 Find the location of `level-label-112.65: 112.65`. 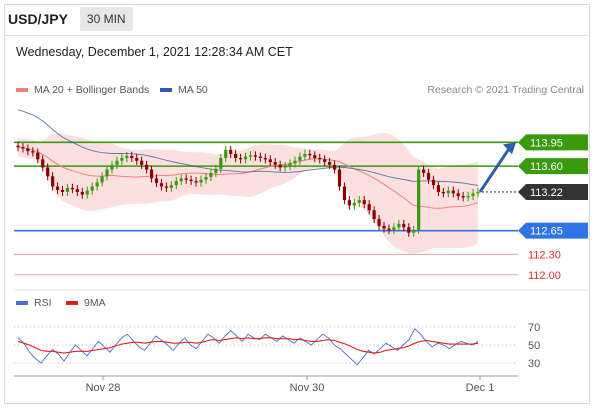

level-label-112.65: 112.65 is located at coordinates (546, 232).